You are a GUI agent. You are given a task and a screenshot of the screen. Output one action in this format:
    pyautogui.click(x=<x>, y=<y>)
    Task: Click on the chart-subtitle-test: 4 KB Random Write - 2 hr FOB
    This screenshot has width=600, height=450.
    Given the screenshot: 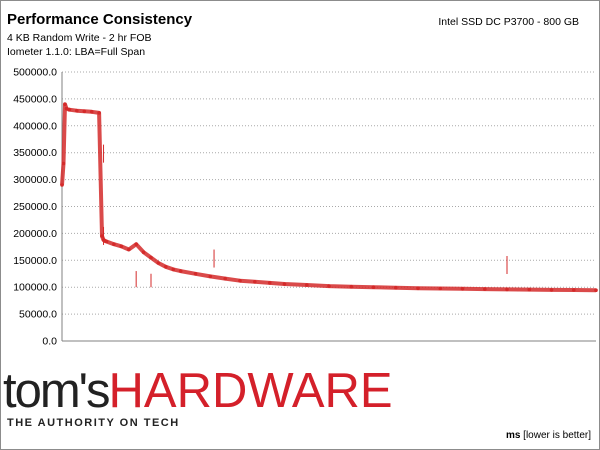 What is the action you would take?
    pyautogui.click(x=79, y=38)
    